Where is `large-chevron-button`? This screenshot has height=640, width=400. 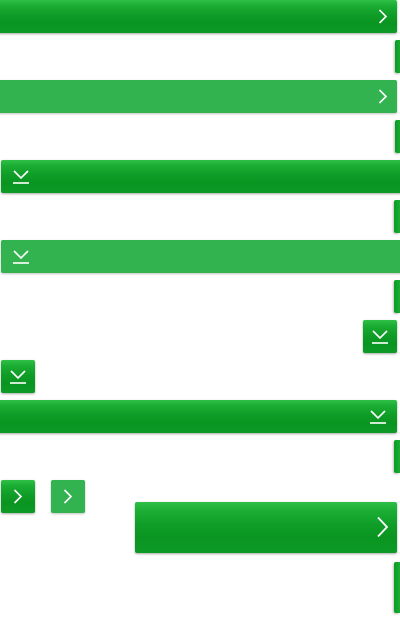 large-chevron-button is located at coordinates (266, 527).